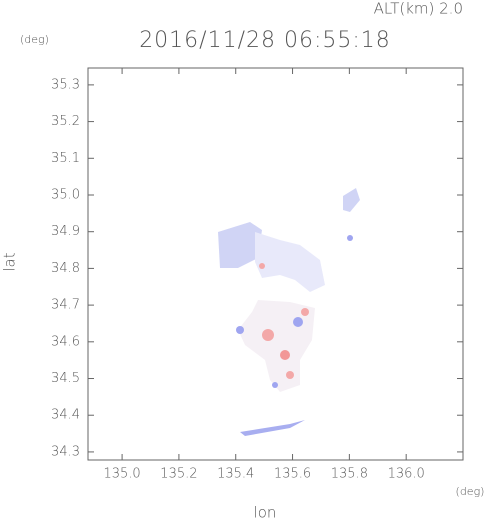 This screenshot has width=491, height=521. I want to click on x-axis-label: lon, so click(265, 512).